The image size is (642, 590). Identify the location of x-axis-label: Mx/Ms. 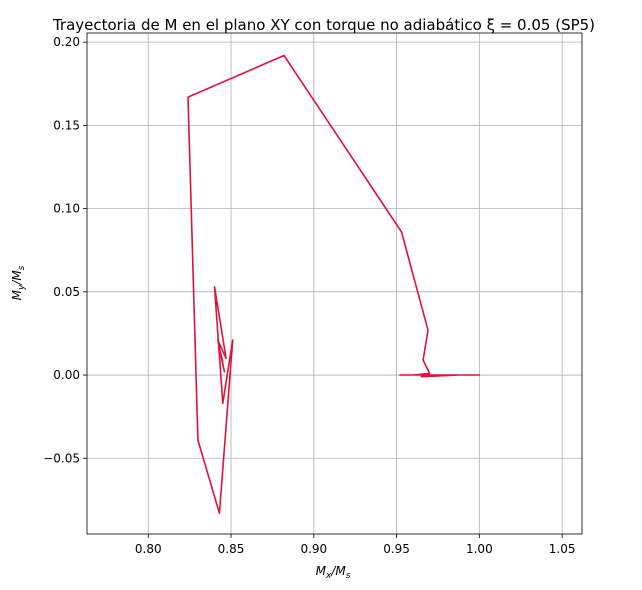
(333, 572).